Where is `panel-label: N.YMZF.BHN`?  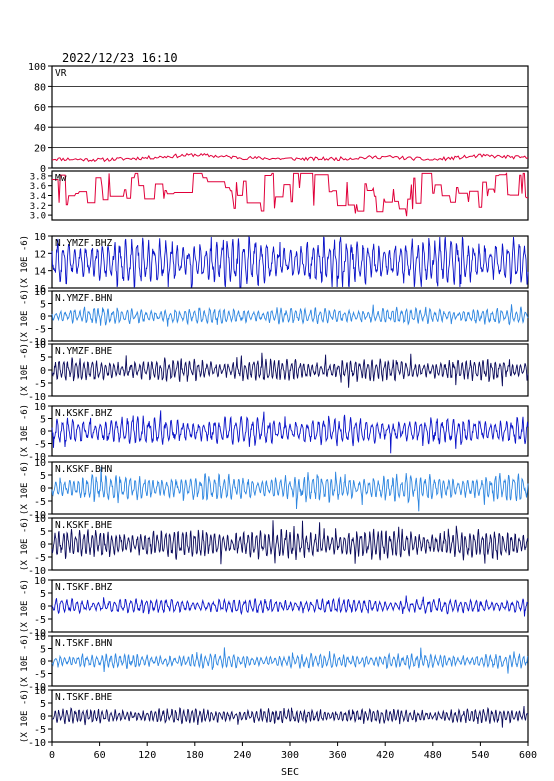
panel-label: N.YMZF.BHN is located at coordinates (83, 298).